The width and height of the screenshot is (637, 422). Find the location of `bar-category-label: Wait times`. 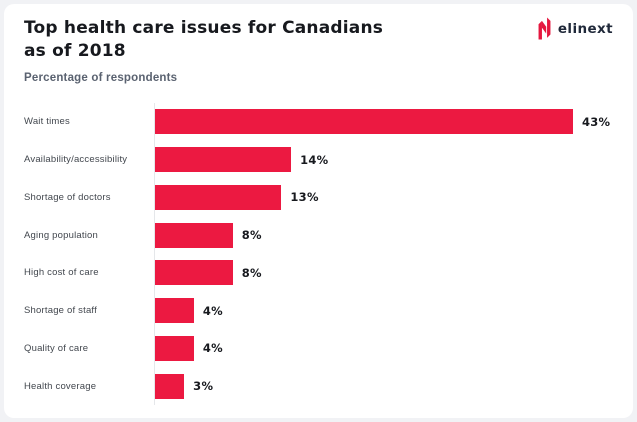

bar-category-label: Wait times is located at coordinates (47, 122).